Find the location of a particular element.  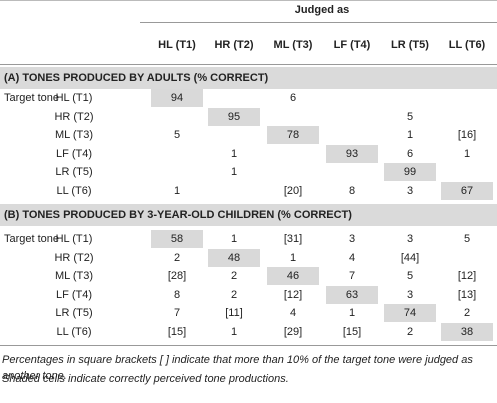

cell: [28] is located at coordinates (177, 276).